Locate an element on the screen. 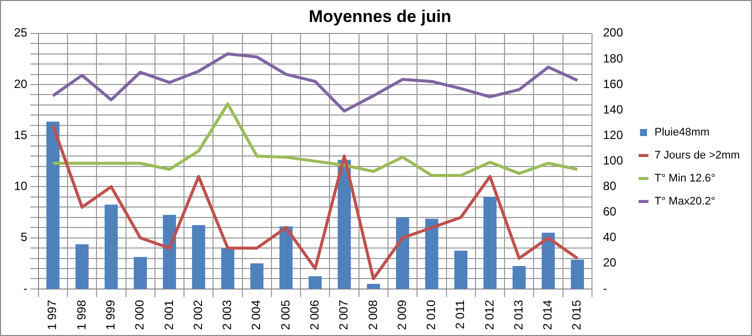  x-tick-label: 1 999 is located at coordinates (111, 315).